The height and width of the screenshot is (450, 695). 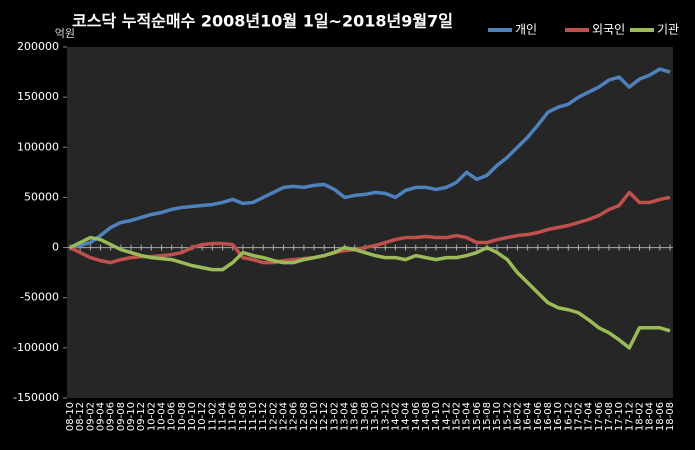 I want to click on x-tick-label: 11-10, so click(x=253, y=416).